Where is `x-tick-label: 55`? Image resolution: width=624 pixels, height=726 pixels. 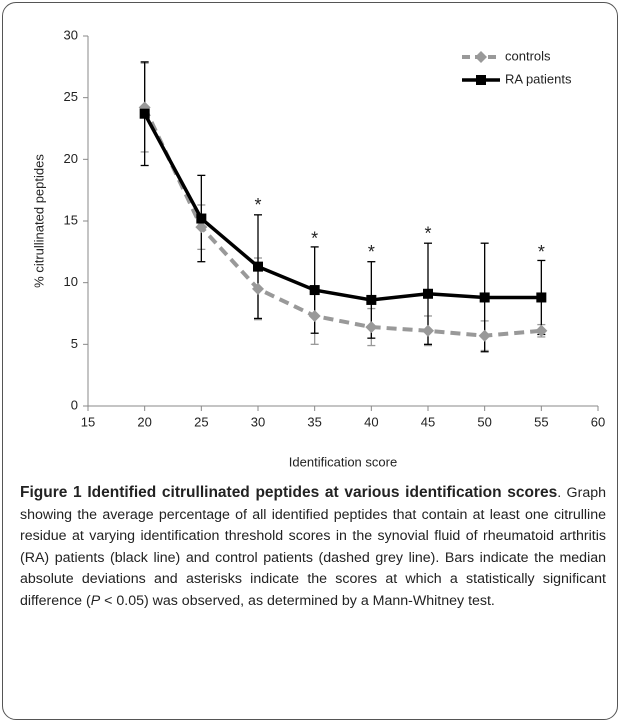
x-tick-label: 55 is located at coordinates (541, 421).